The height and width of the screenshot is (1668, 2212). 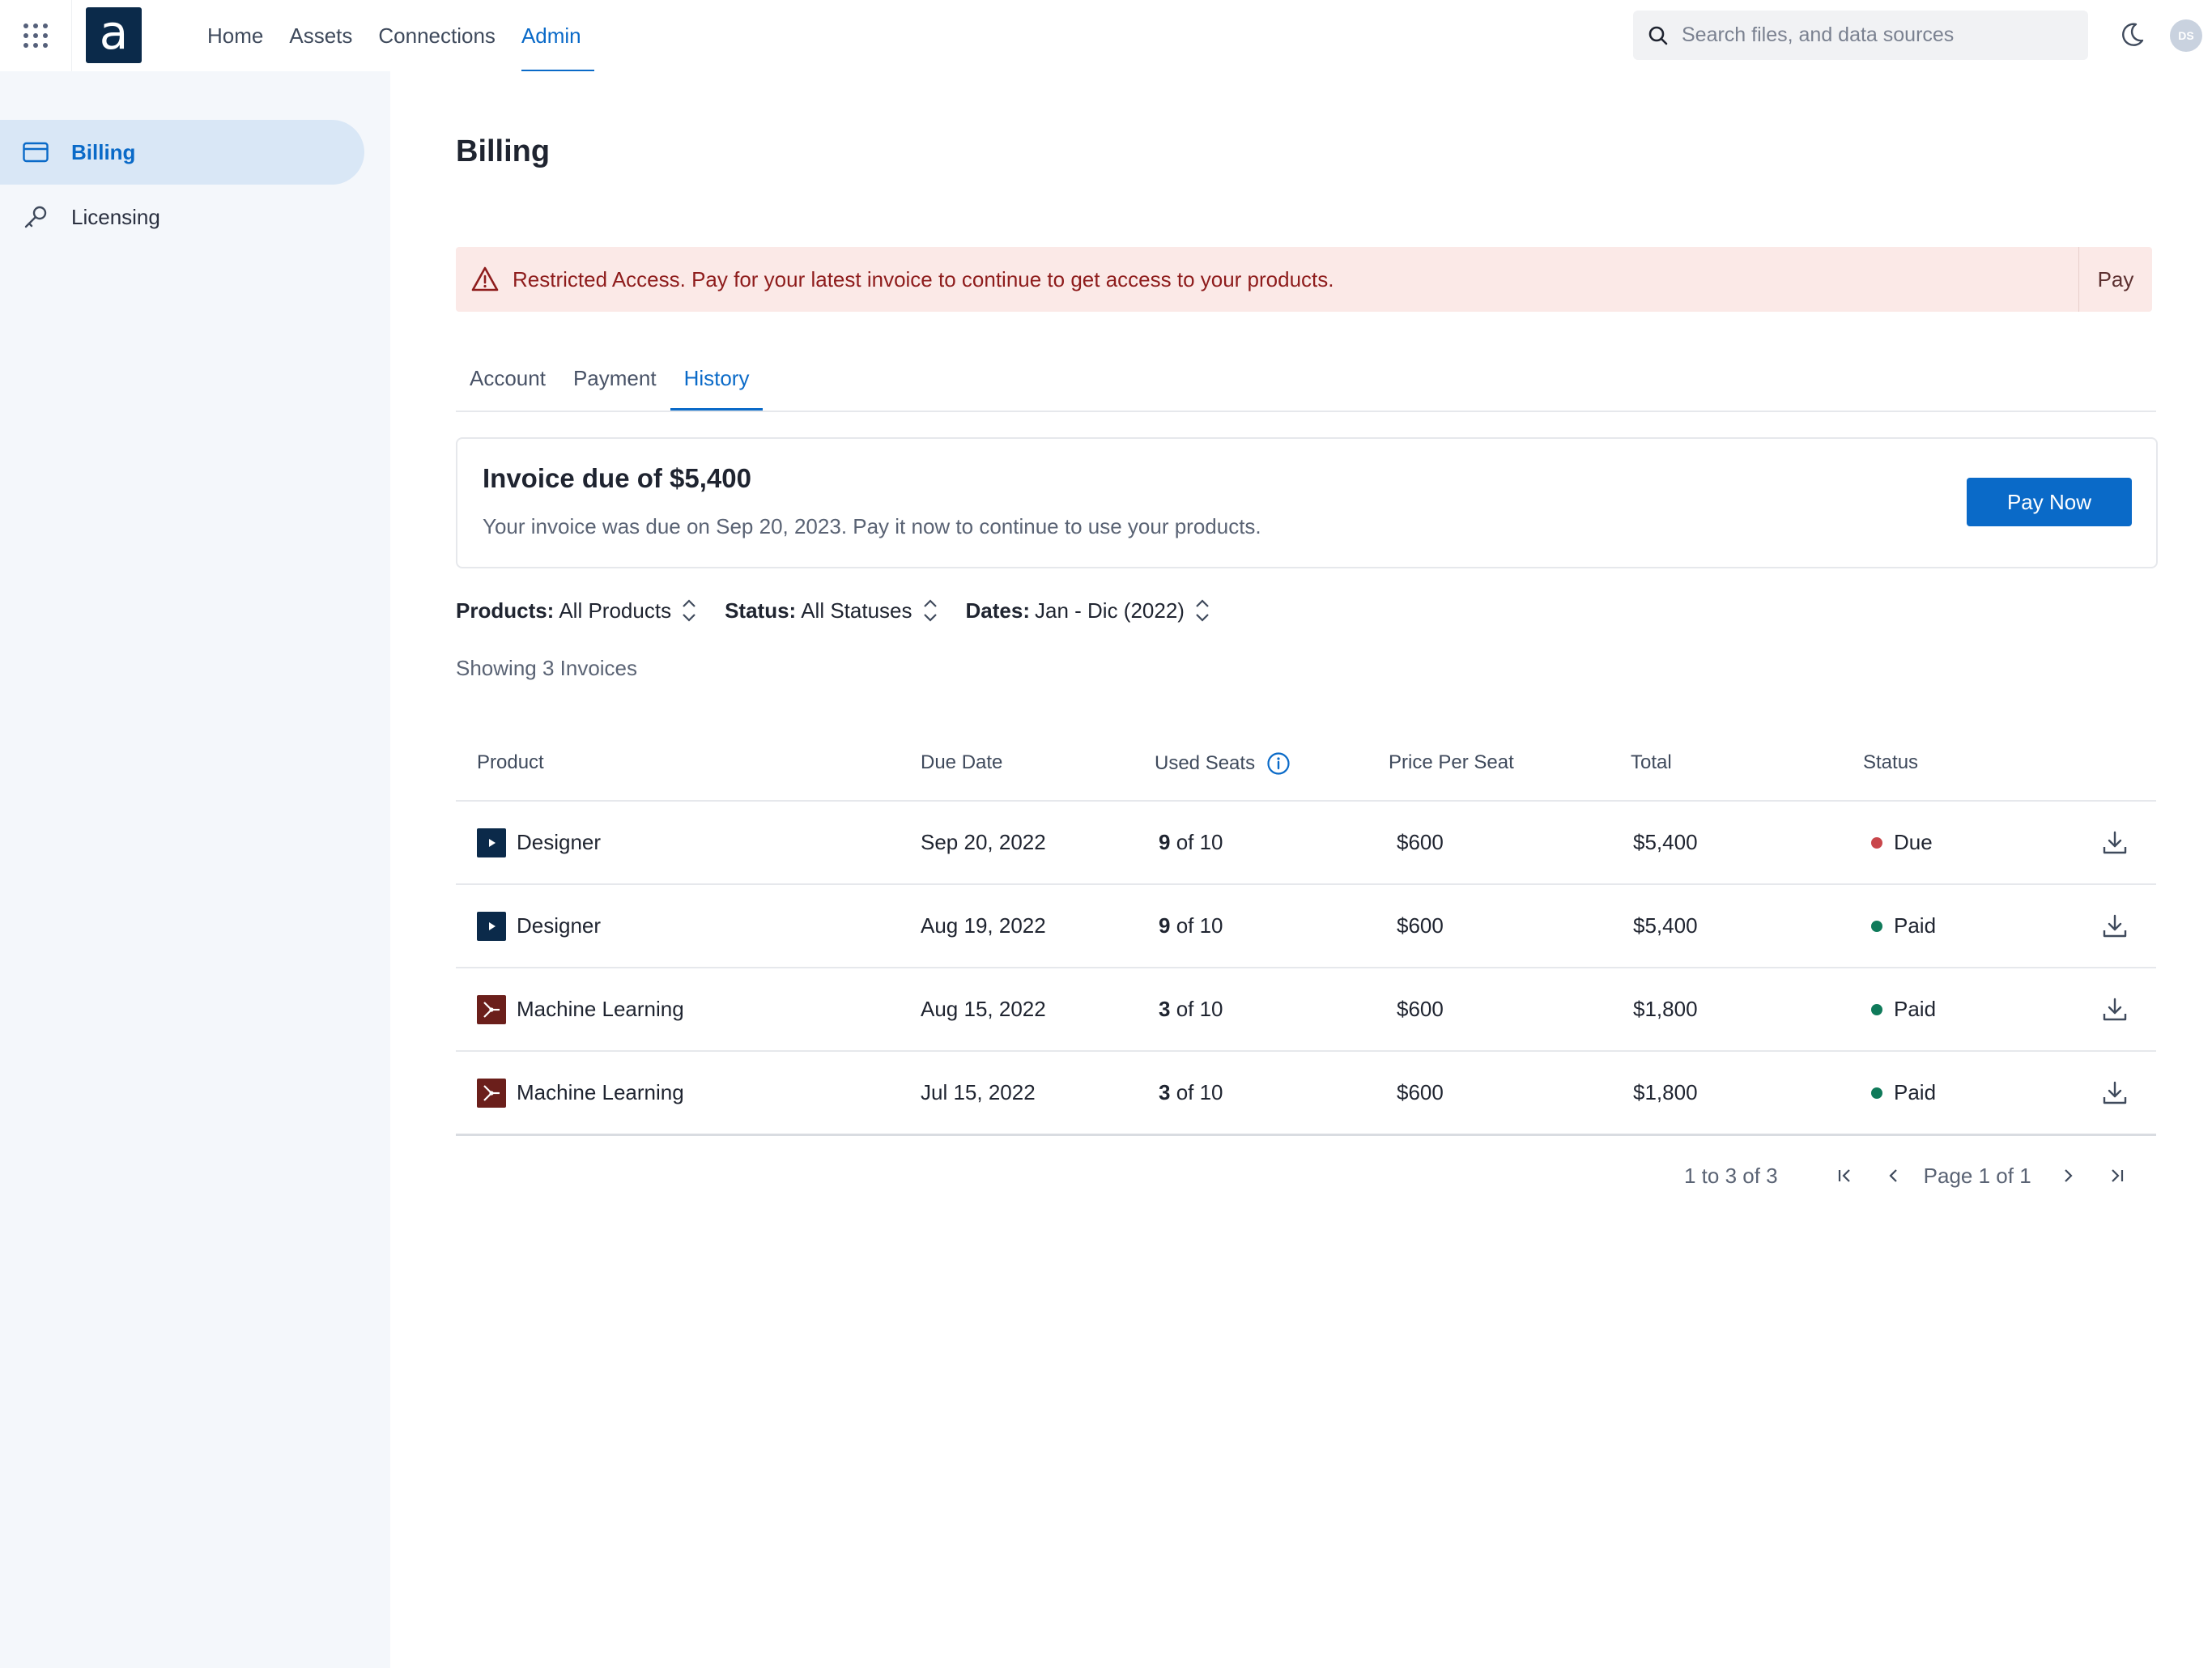 What do you see at coordinates (36, 152) in the screenshot?
I see `credit-card-icon` at bounding box center [36, 152].